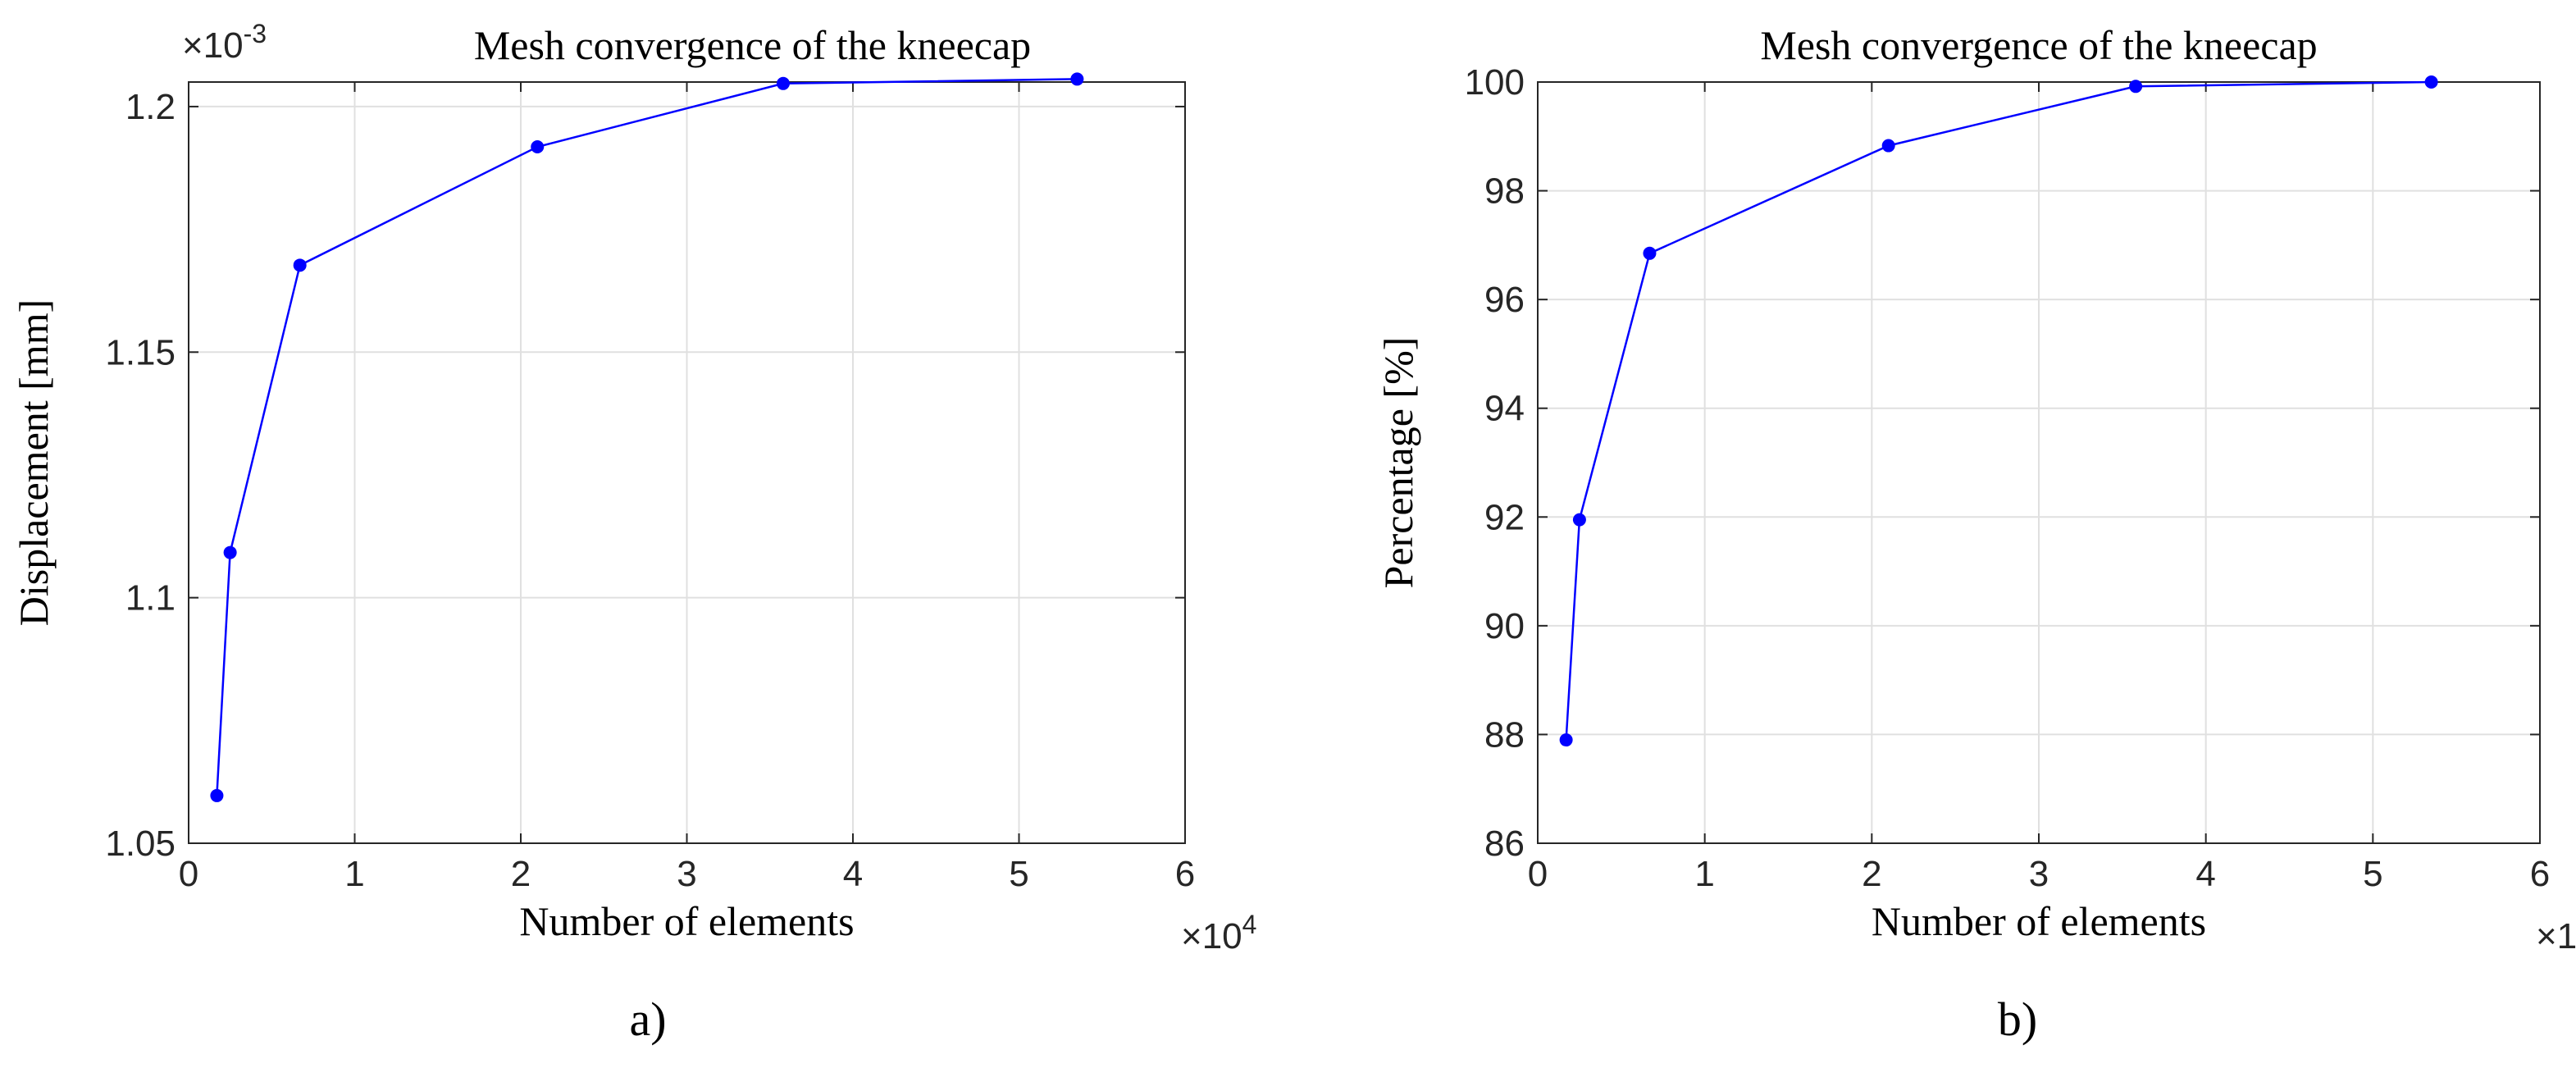 This screenshot has width=2576, height=1068. I want to click on chart-b-x-tick-label: 5, so click(2372, 874).